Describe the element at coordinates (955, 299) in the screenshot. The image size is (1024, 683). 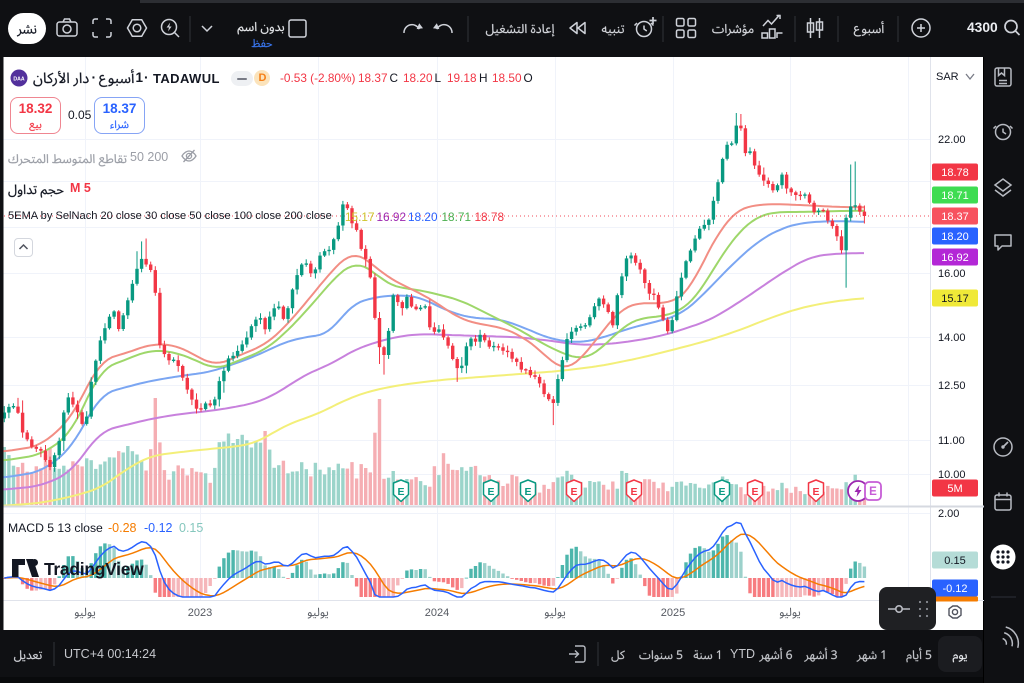
I see `svg-text: 15.17` at that location.